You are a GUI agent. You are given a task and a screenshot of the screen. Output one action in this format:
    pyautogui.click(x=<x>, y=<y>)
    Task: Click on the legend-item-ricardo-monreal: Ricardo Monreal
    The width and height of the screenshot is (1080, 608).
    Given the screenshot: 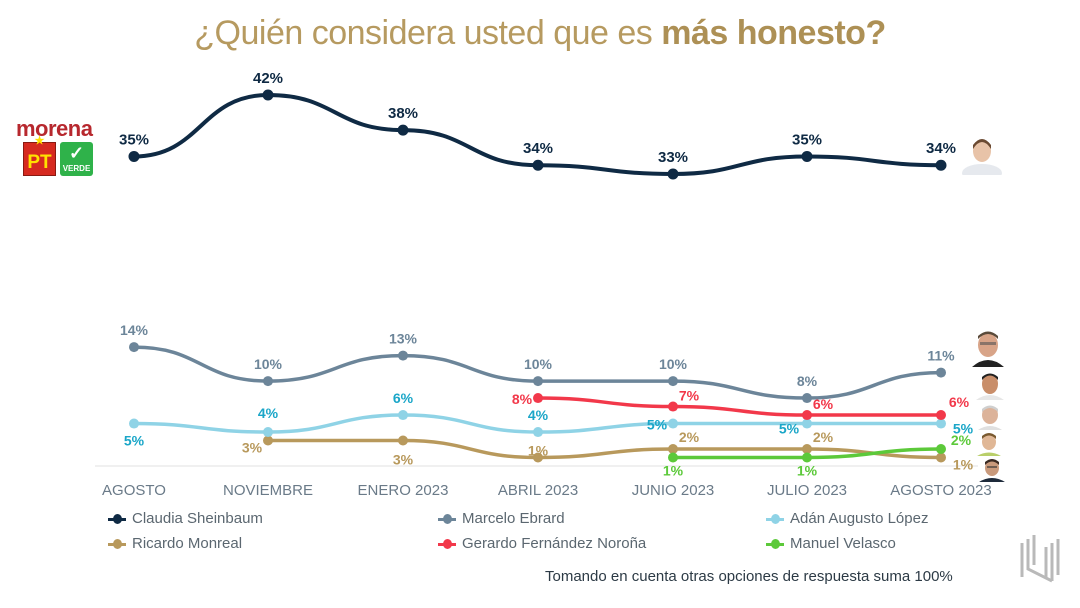 What is the action you would take?
    pyautogui.click(x=175, y=543)
    